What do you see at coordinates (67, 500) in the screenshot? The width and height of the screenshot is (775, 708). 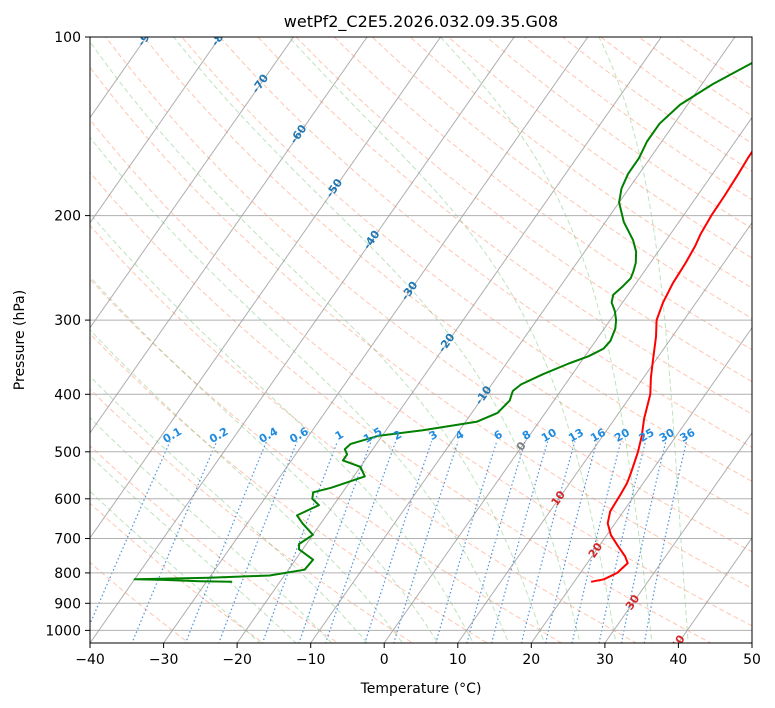 I see `y-tick-label: 600` at bounding box center [67, 500].